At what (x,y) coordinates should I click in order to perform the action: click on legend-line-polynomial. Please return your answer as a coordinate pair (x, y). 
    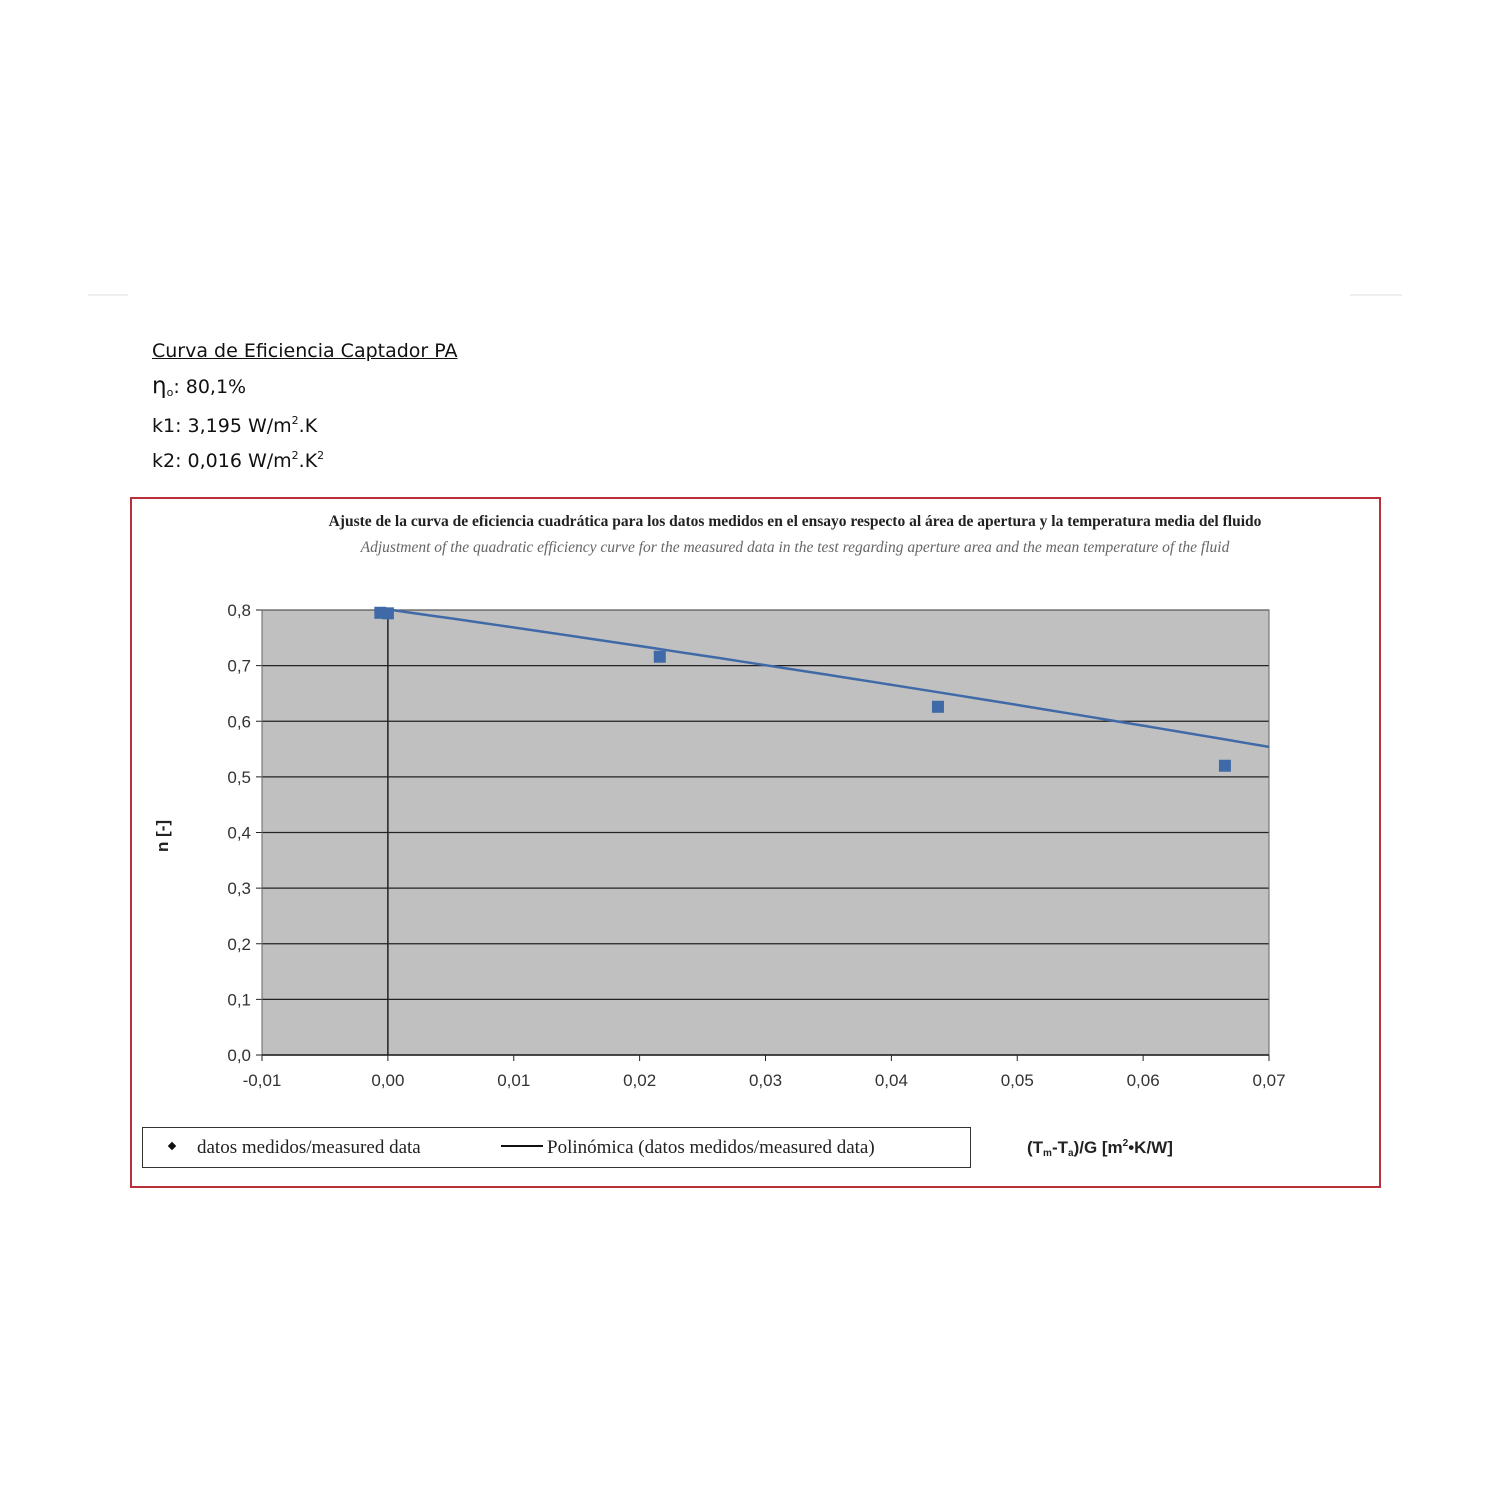
    Looking at the image, I should click on (522, 1146).